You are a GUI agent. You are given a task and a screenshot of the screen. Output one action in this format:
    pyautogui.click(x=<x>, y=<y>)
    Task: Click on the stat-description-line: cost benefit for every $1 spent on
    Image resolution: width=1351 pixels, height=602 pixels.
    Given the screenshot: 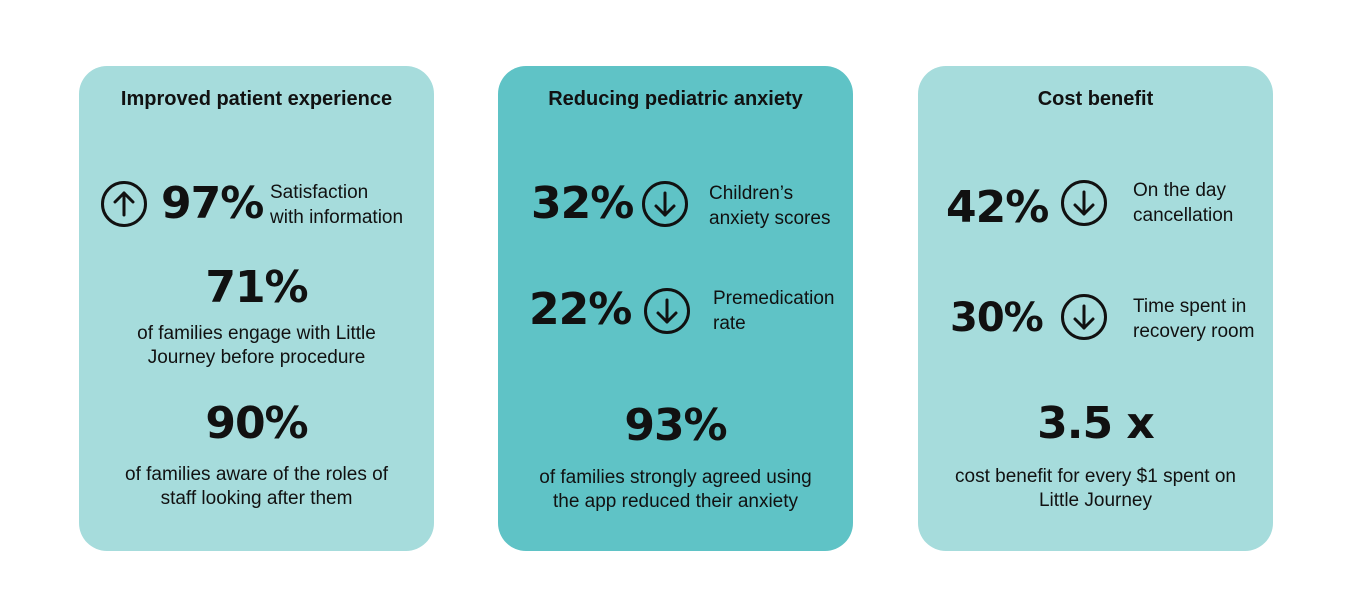 What is the action you would take?
    pyautogui.click(x=1095, y=476)
    